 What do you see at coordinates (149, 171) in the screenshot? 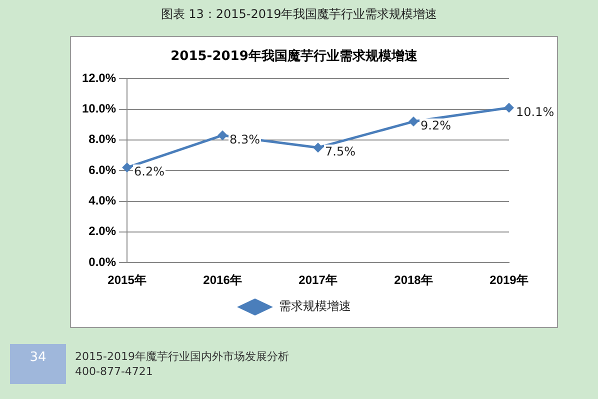
I see `text: 6.2%` at bounding box center [149, 171].